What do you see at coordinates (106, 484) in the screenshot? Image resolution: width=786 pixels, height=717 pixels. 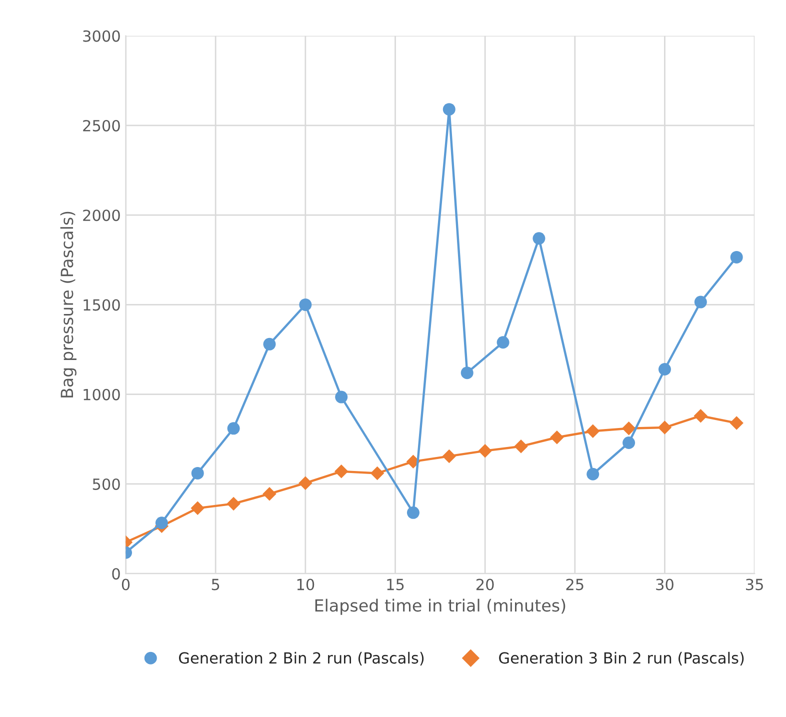 I see `y-tick-label: 500` at bounding box center [106, 484].